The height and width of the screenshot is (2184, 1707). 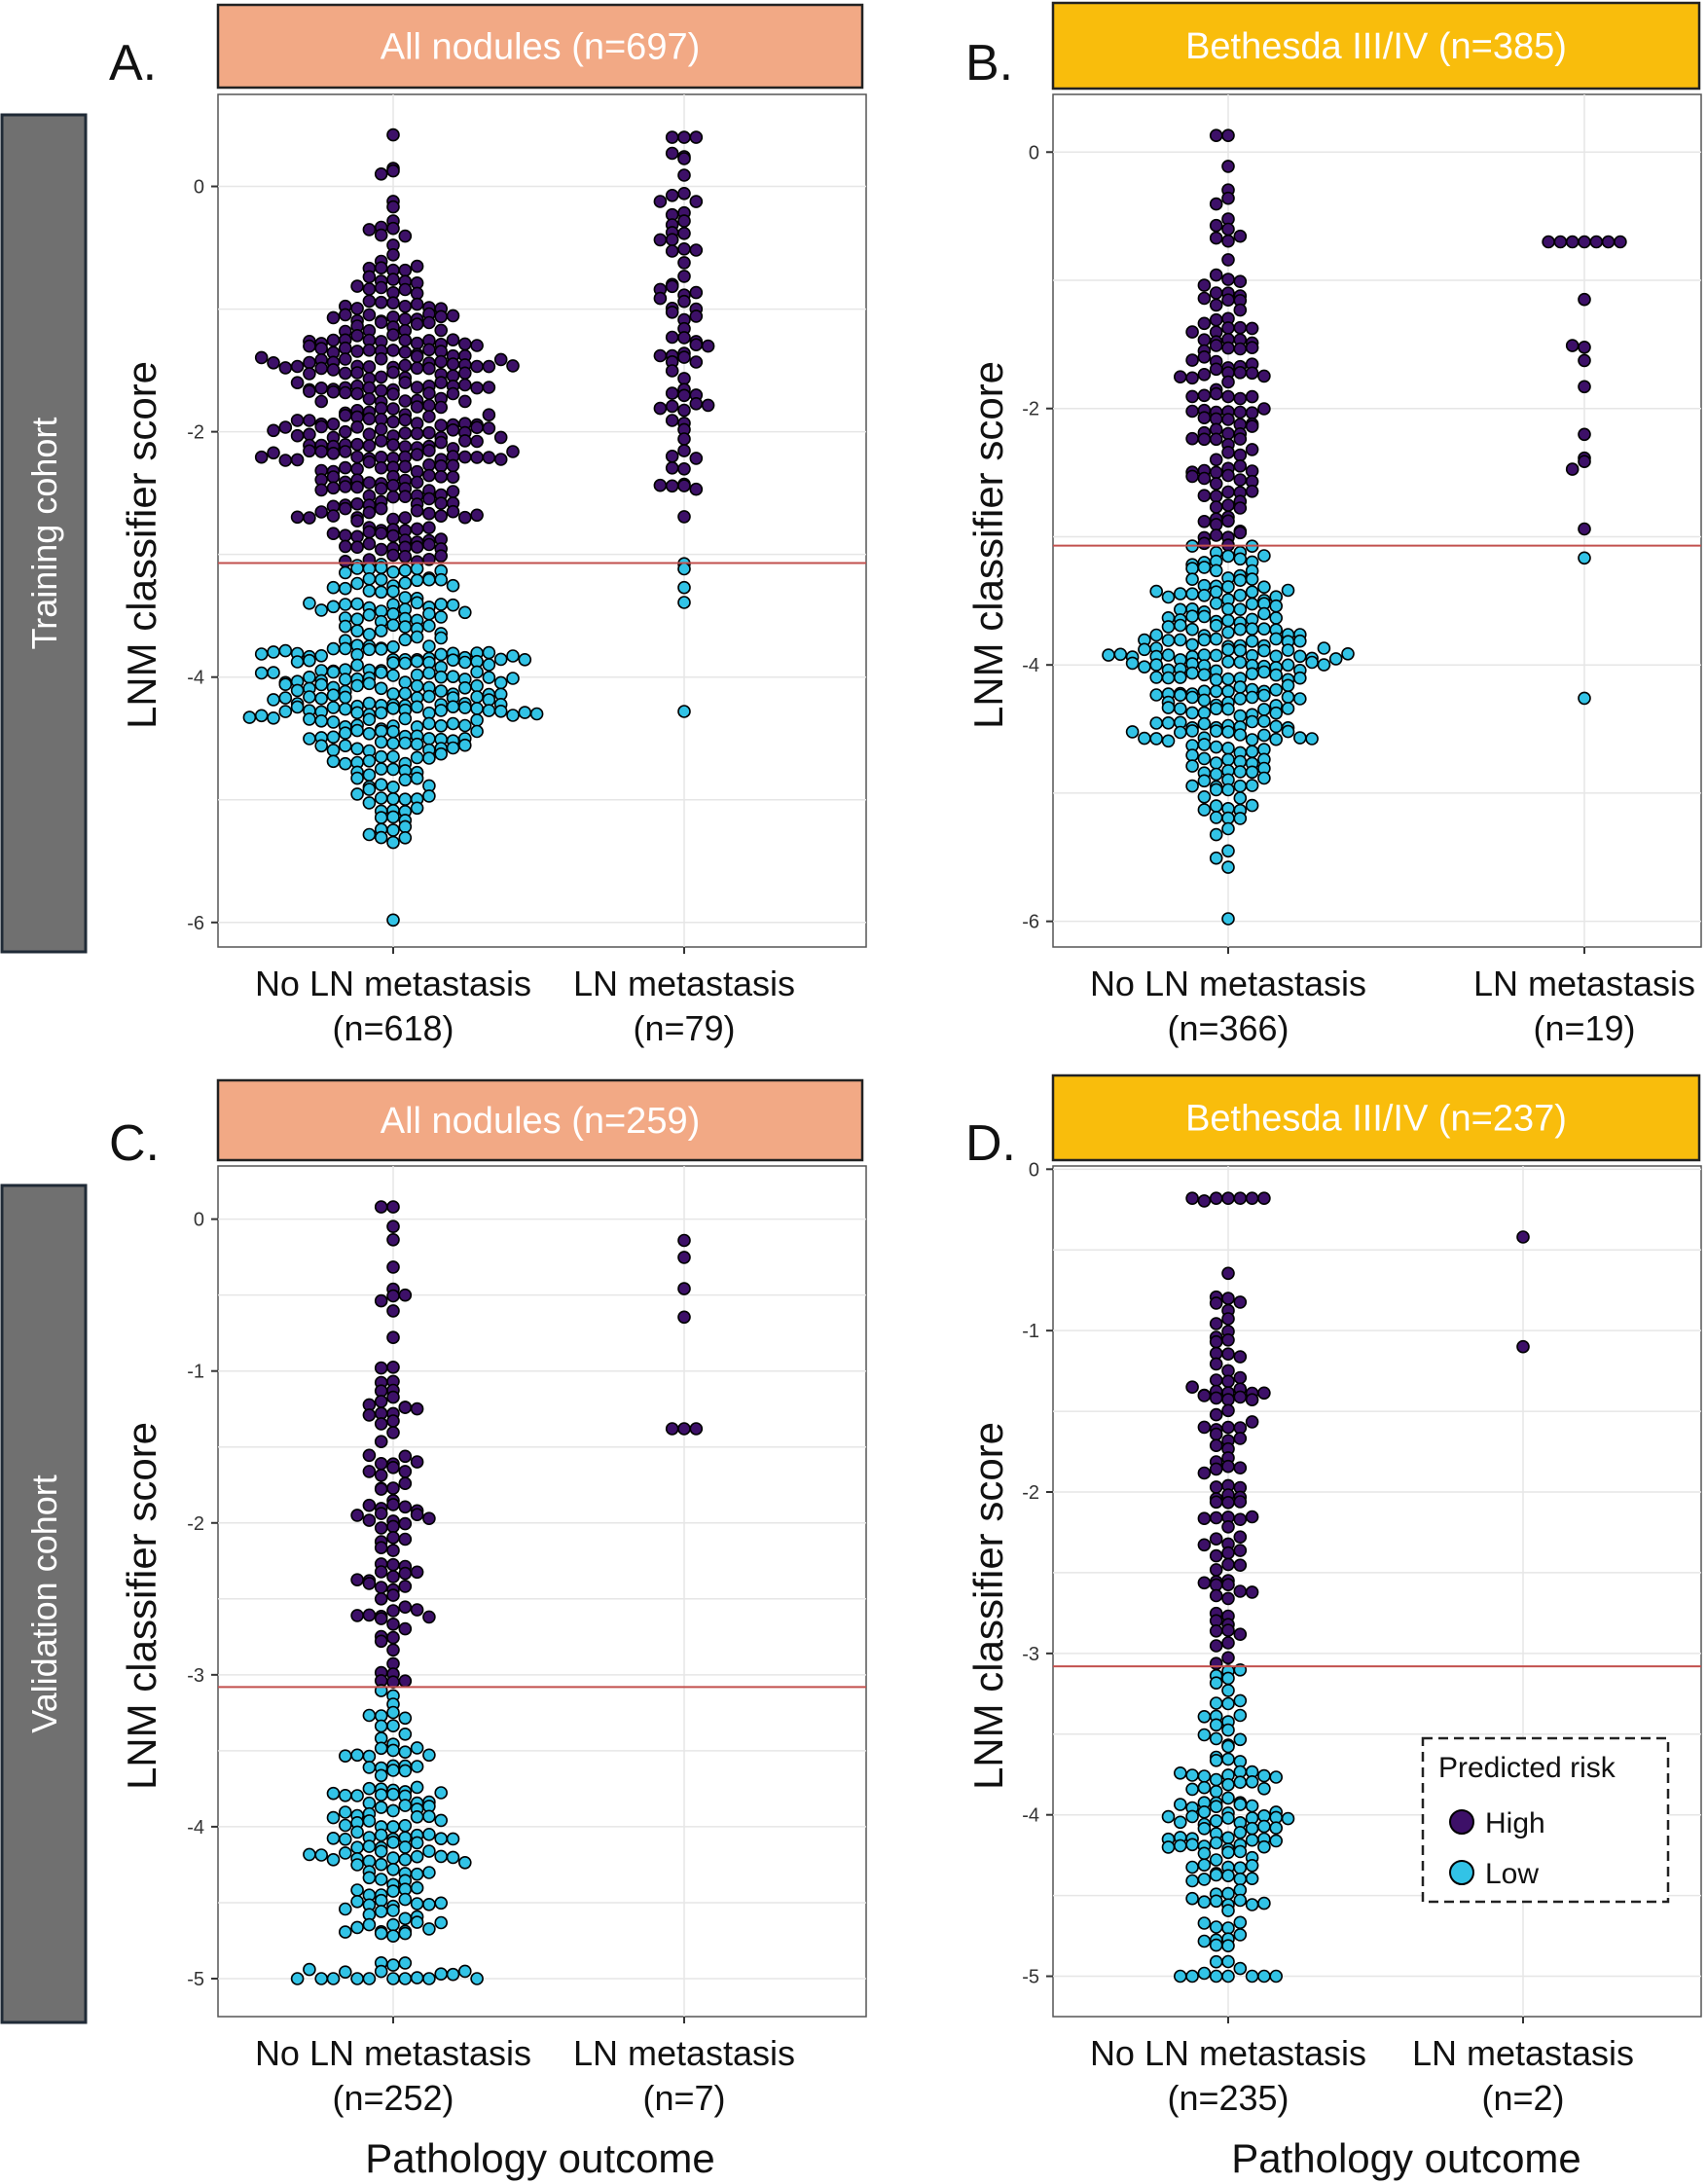 What do you see at coordinates (989, 63) in the screenshot?
I see `panel-letter: B.` at bounding box center [989, 63].